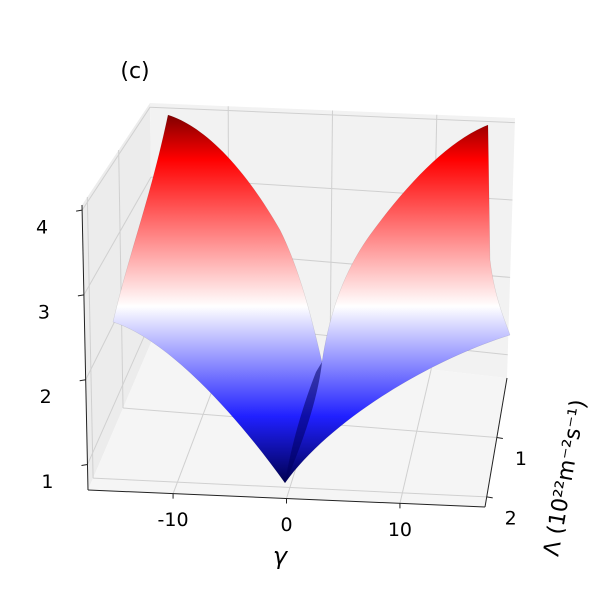 The width and height of the screenshot is (600, 600). Describe the element at coordinates (286, 525) in the screenshot. I see `x-tick-label: 0` at that location.